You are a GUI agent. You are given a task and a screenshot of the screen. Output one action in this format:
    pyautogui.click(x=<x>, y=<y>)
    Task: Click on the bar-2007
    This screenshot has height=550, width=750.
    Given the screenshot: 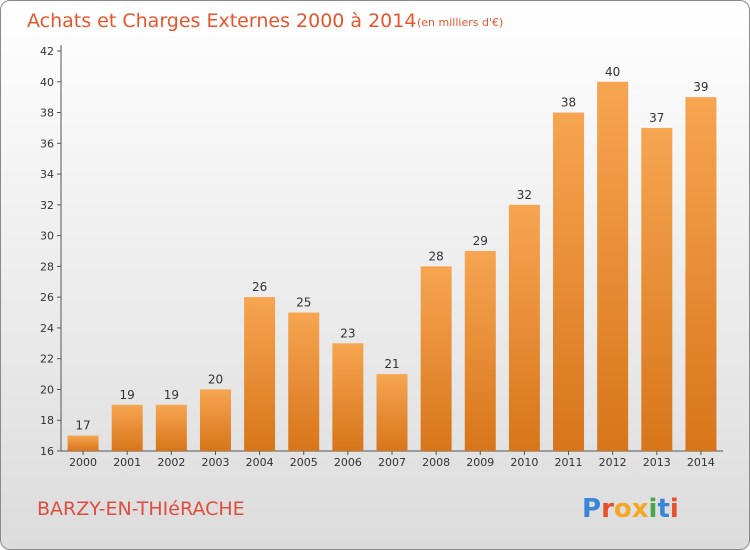 What is the action you would take?
    pyautogui.click(x=392, y=412)
    